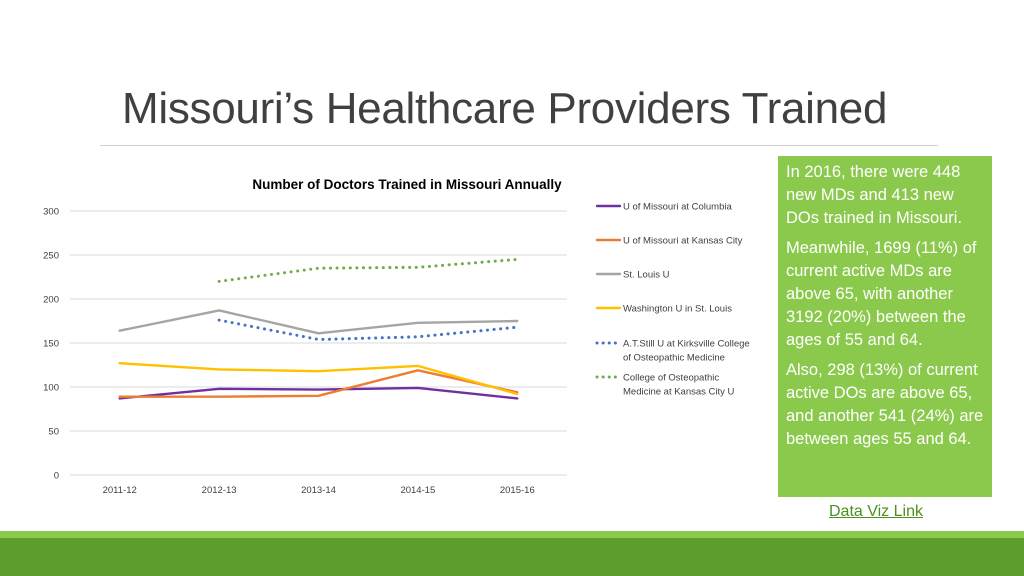 The image size is (1024, 576). I want to click on slide-title: Missouri’s Healthcare Providers Trained, so click(505, 108).